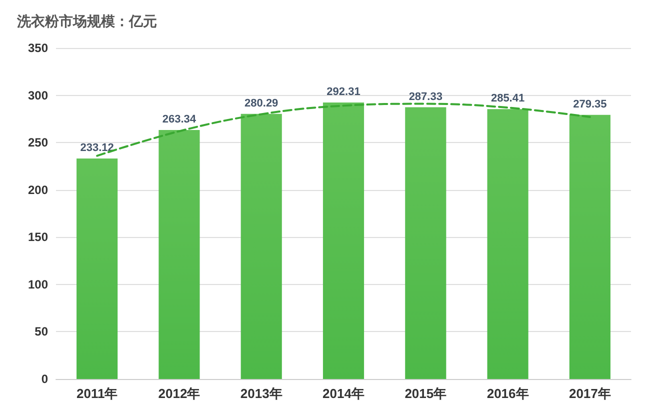 The width and height of the screenshot is (653, 415). What do you see at coordinates (38, 95) in the screenshot?
I see `y-tick-label: 300` at bounding box center [38, 95].